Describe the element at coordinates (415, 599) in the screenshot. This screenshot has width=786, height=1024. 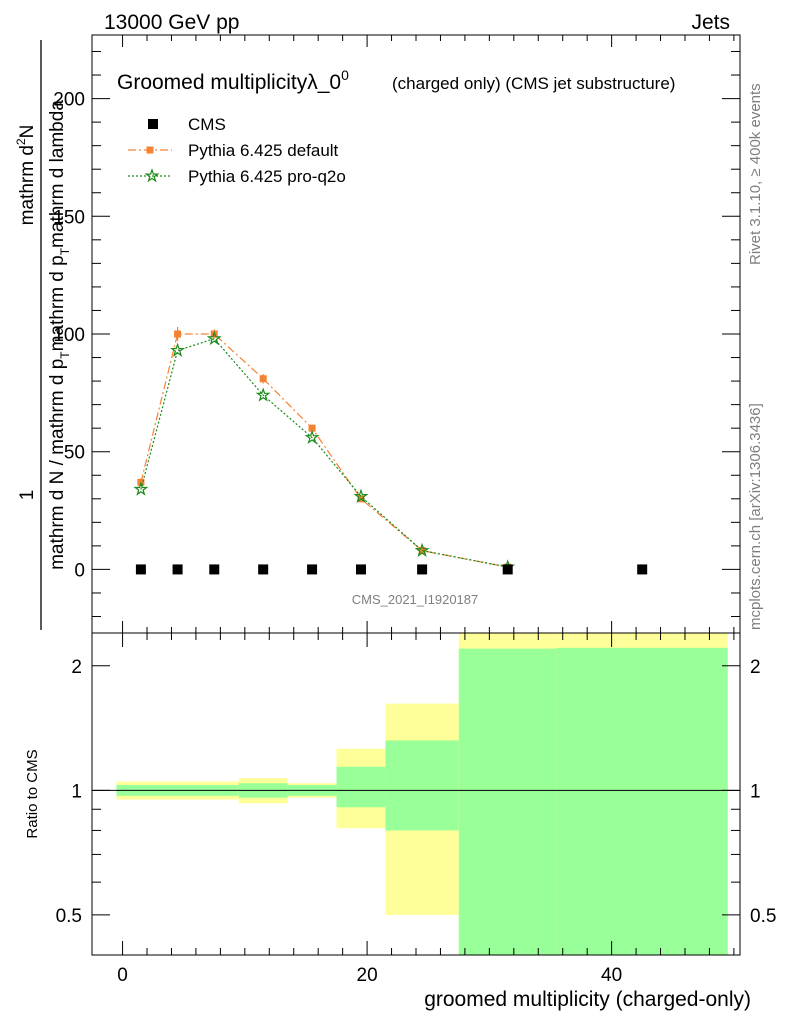
I see `watermark: CMS_2021_I1920187` at that location.